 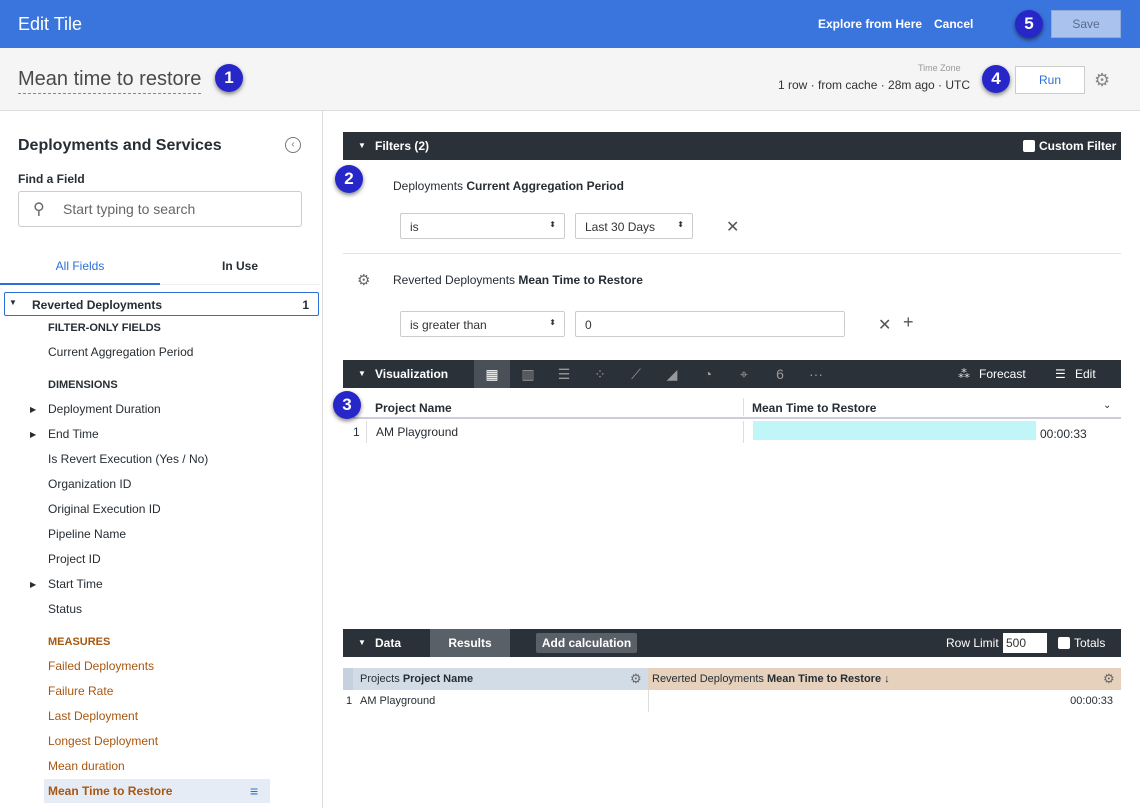 What do you see at coordinates (110, 791) in the screenshot?
I see `field-item: Mean Time to Restore` at bounding box center [110, 791].